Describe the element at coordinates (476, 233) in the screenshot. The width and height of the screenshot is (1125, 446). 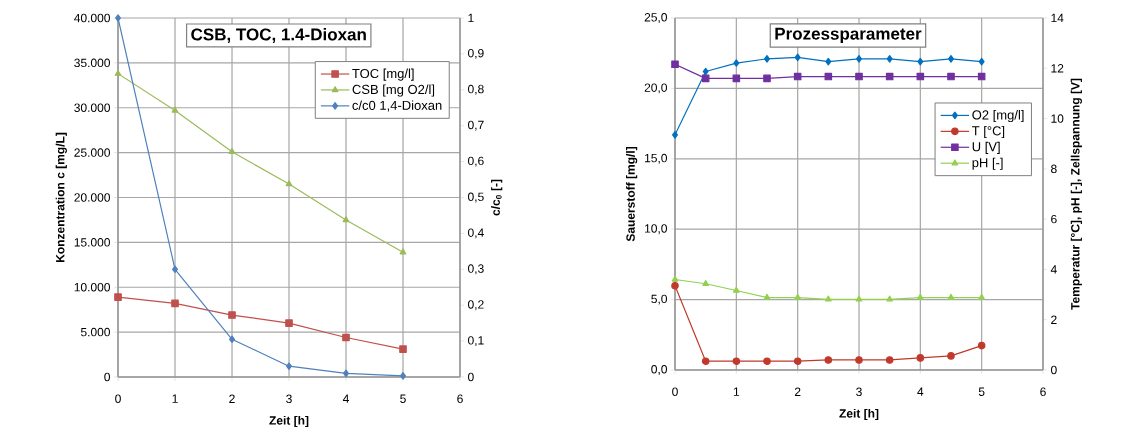
I see `y2-tick-label: 0,4` at that location.